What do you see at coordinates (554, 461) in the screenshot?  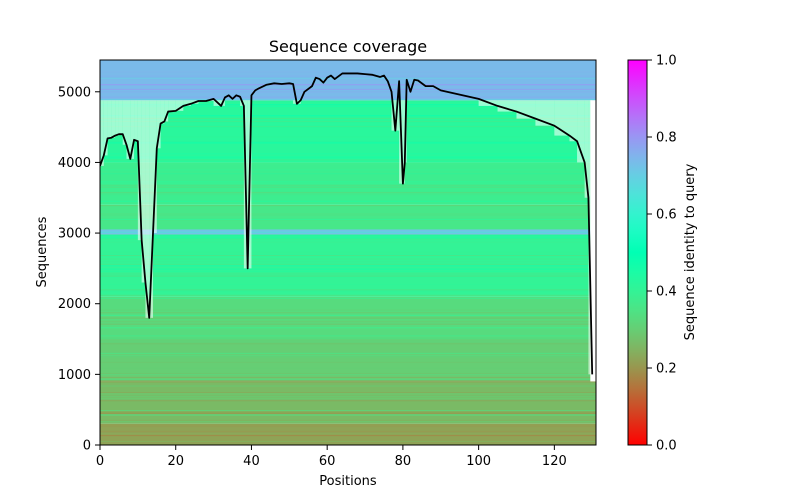 I see `x-tick-label: 120` at bounding box center [554, 461].